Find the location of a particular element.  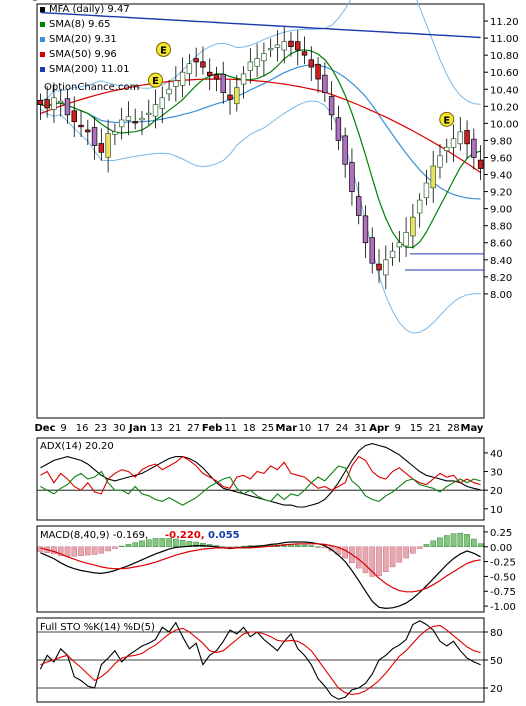

price-axis-tick-label: 10.20 is located at coordinates (504, 107).